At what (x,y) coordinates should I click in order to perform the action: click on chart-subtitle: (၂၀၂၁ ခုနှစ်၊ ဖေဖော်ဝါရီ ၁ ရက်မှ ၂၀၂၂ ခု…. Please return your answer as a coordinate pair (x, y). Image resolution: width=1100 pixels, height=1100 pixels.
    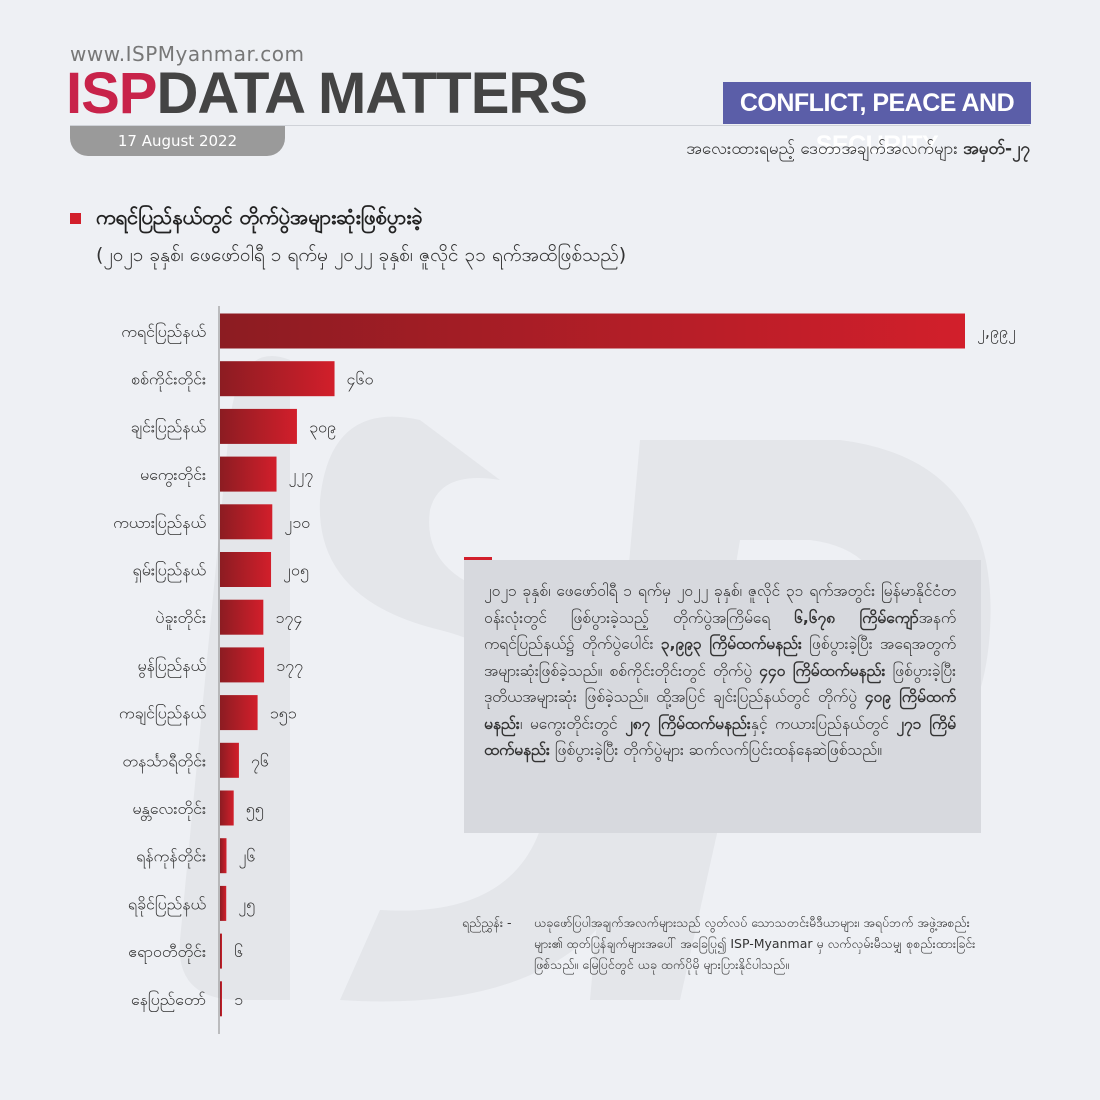
    Looking at the image, I should click on (361, 255).